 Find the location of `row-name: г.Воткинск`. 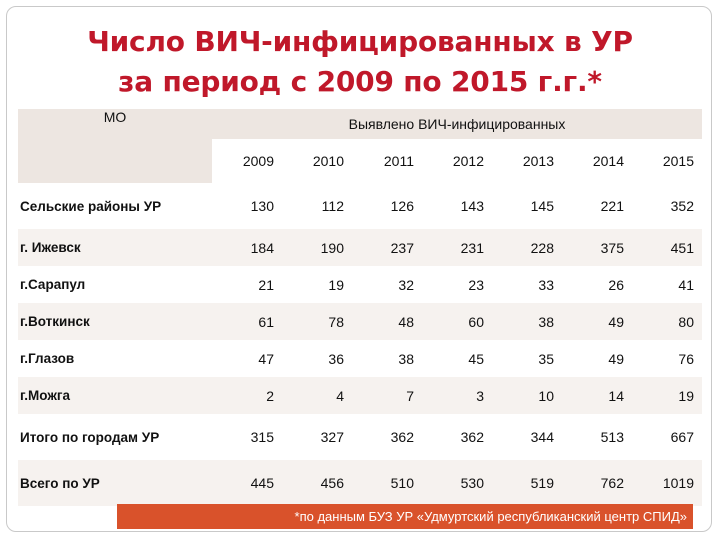

row-name: г.Воткинск is located at coordinates (115, 321).